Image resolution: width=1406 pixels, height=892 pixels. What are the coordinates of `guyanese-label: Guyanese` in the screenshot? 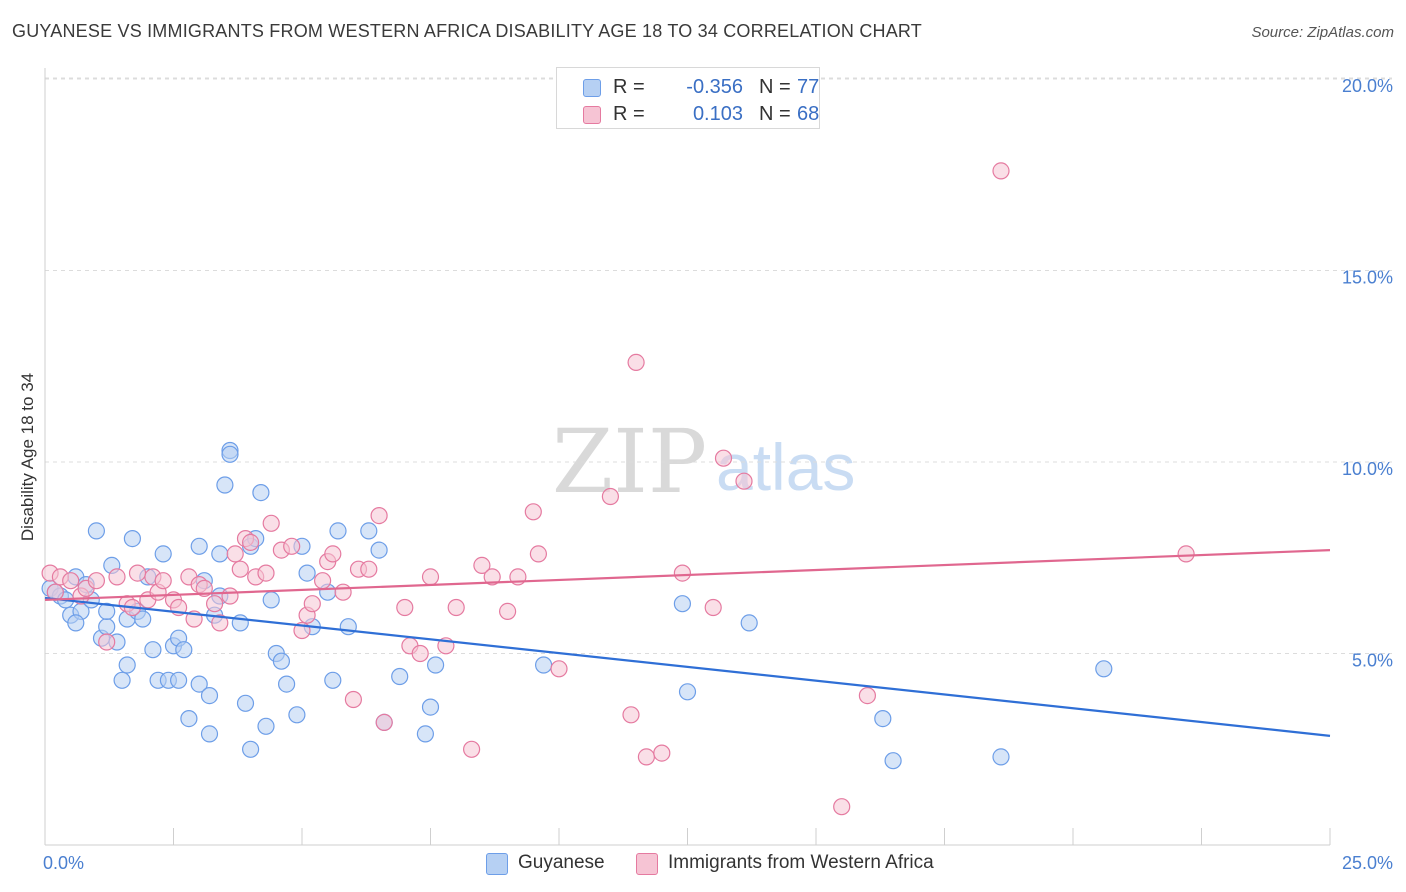 It's located at (561, 862).